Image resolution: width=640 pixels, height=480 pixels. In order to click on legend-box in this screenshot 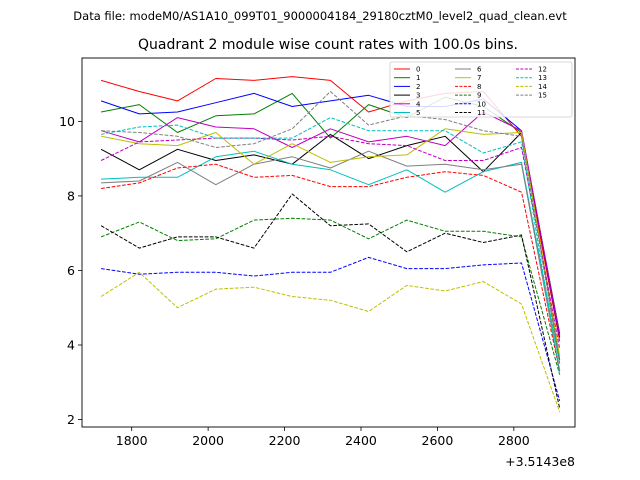, I will do `click(481, 89)`.